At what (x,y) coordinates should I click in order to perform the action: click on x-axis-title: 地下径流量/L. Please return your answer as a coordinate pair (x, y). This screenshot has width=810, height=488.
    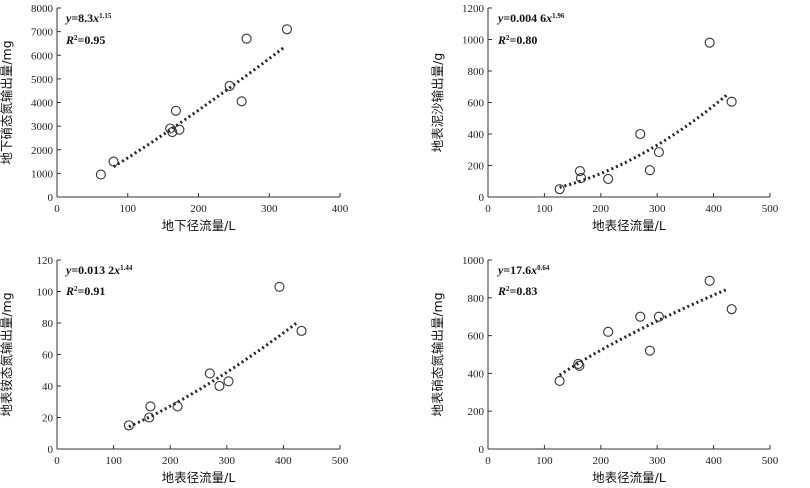
    Looking at the image, I should click on (199, 225).